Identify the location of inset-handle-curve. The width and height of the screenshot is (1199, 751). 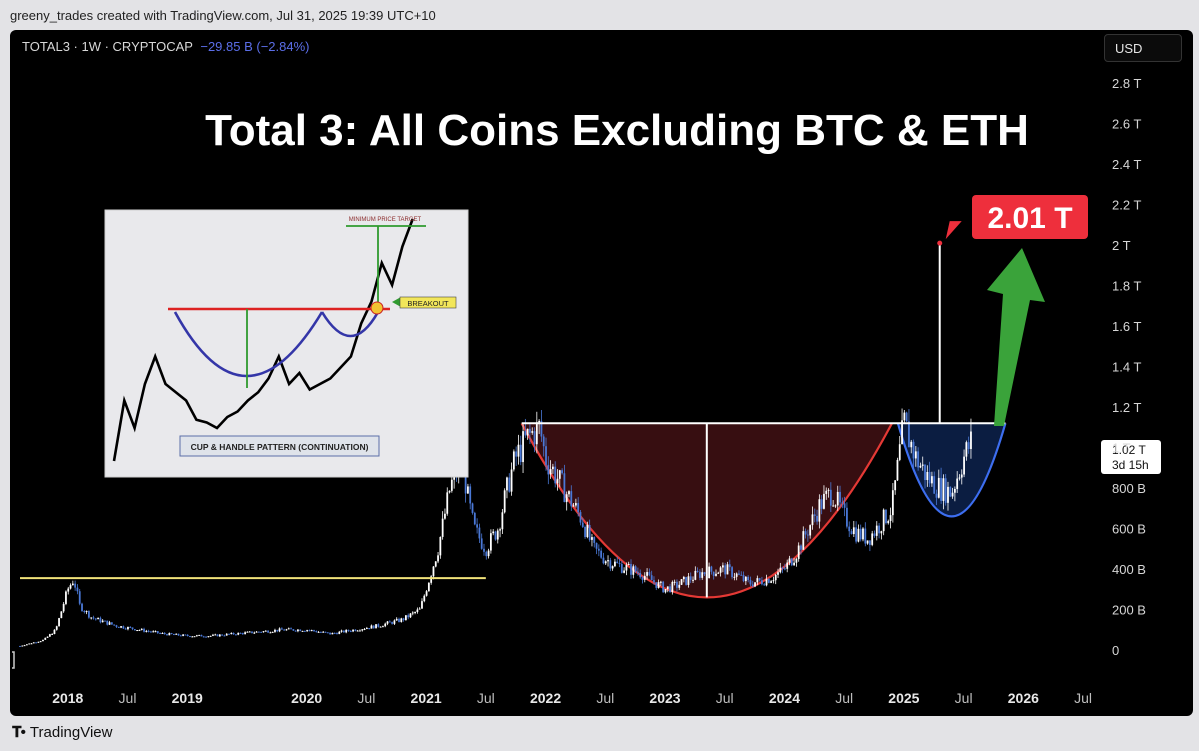
(350, 324).